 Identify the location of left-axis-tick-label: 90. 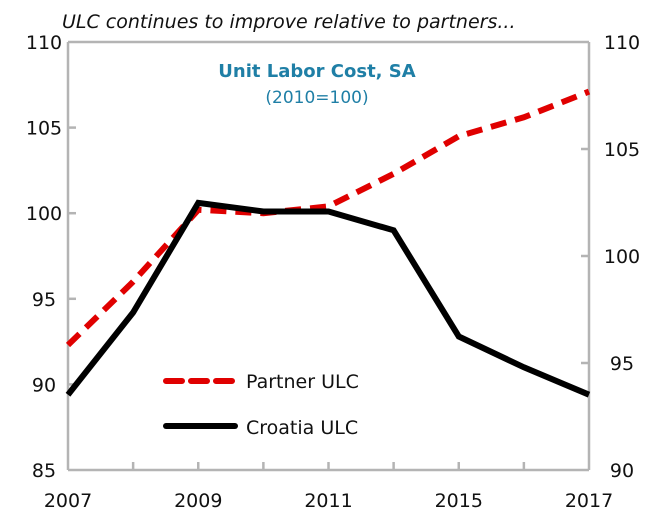
(44, 385).